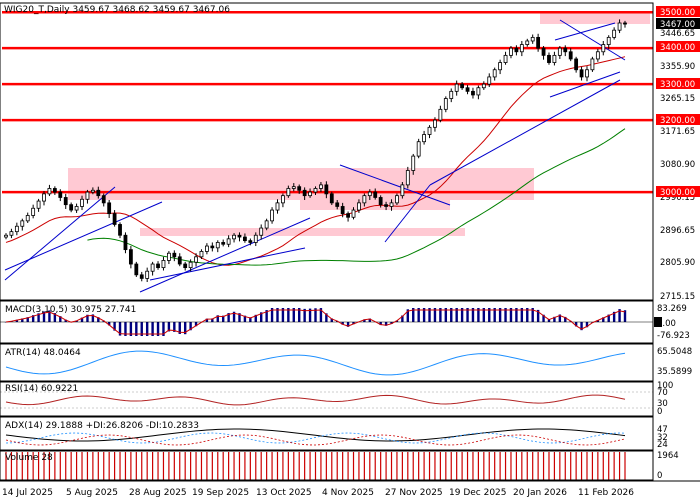 The image size is (700, 500). What do you see at coordinates (478, 493) in the screenshot?
I see `date-tick: 19 Dec 2025` at bounding box center [478, 493].